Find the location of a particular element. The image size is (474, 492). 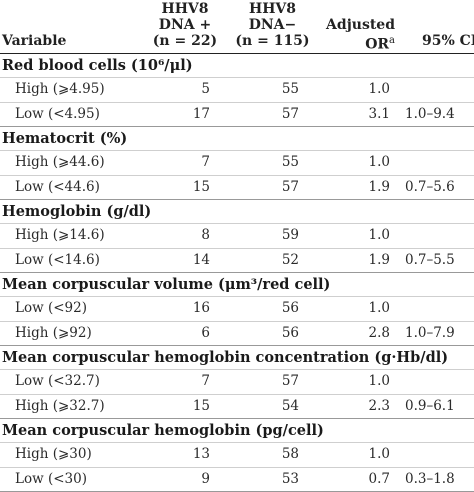

row-label: Low (<4.95) is located at coordinates (57, 114).